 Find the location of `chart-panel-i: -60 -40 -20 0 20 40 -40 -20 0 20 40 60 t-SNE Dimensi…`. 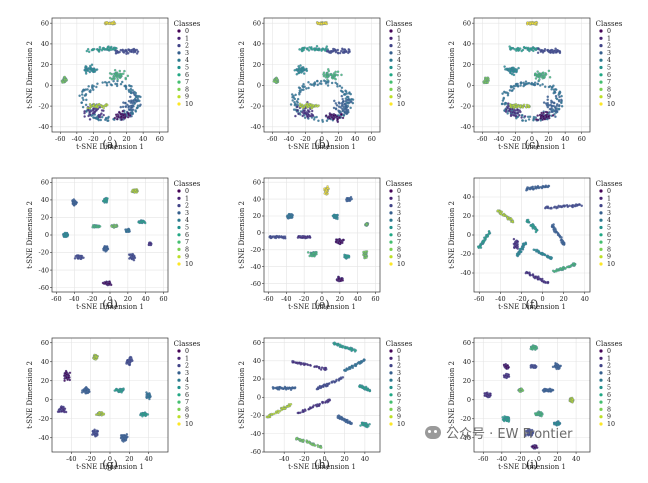

chart-panel-i: -60 -40 -20 0 20 40 -40 -20 0 20 40 60 t-SNE Dimensi… is located at coordinates (534, 400).